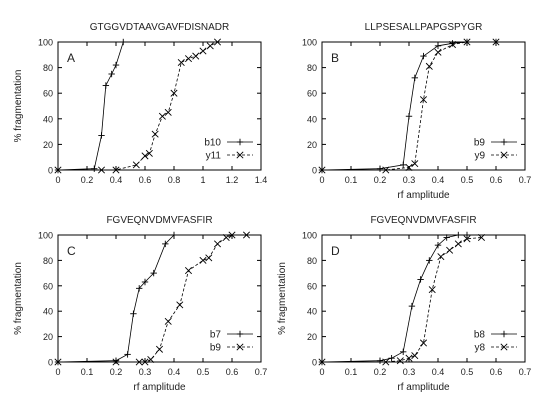  I want to click on panel-letter: A, so click(71, 58).